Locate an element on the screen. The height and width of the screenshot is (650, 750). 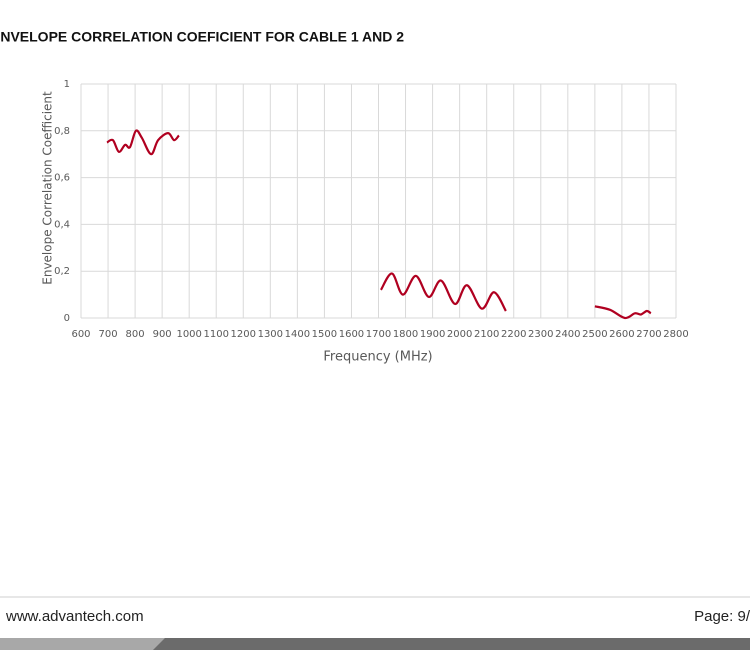
y-tick-label: 0,2 is located at coordinates (62, 271).